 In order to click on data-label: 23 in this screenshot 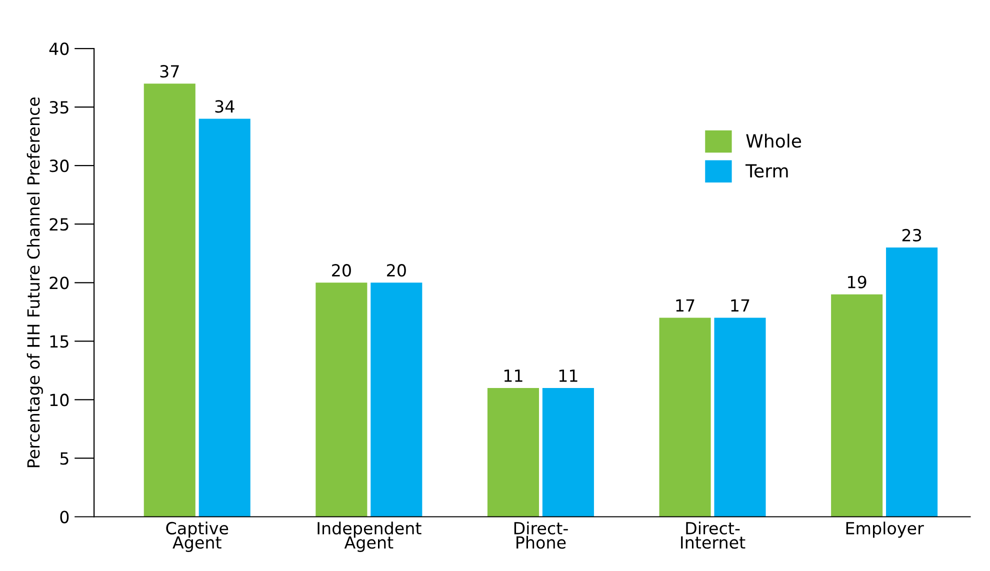, I will do `click(912, 235)`.